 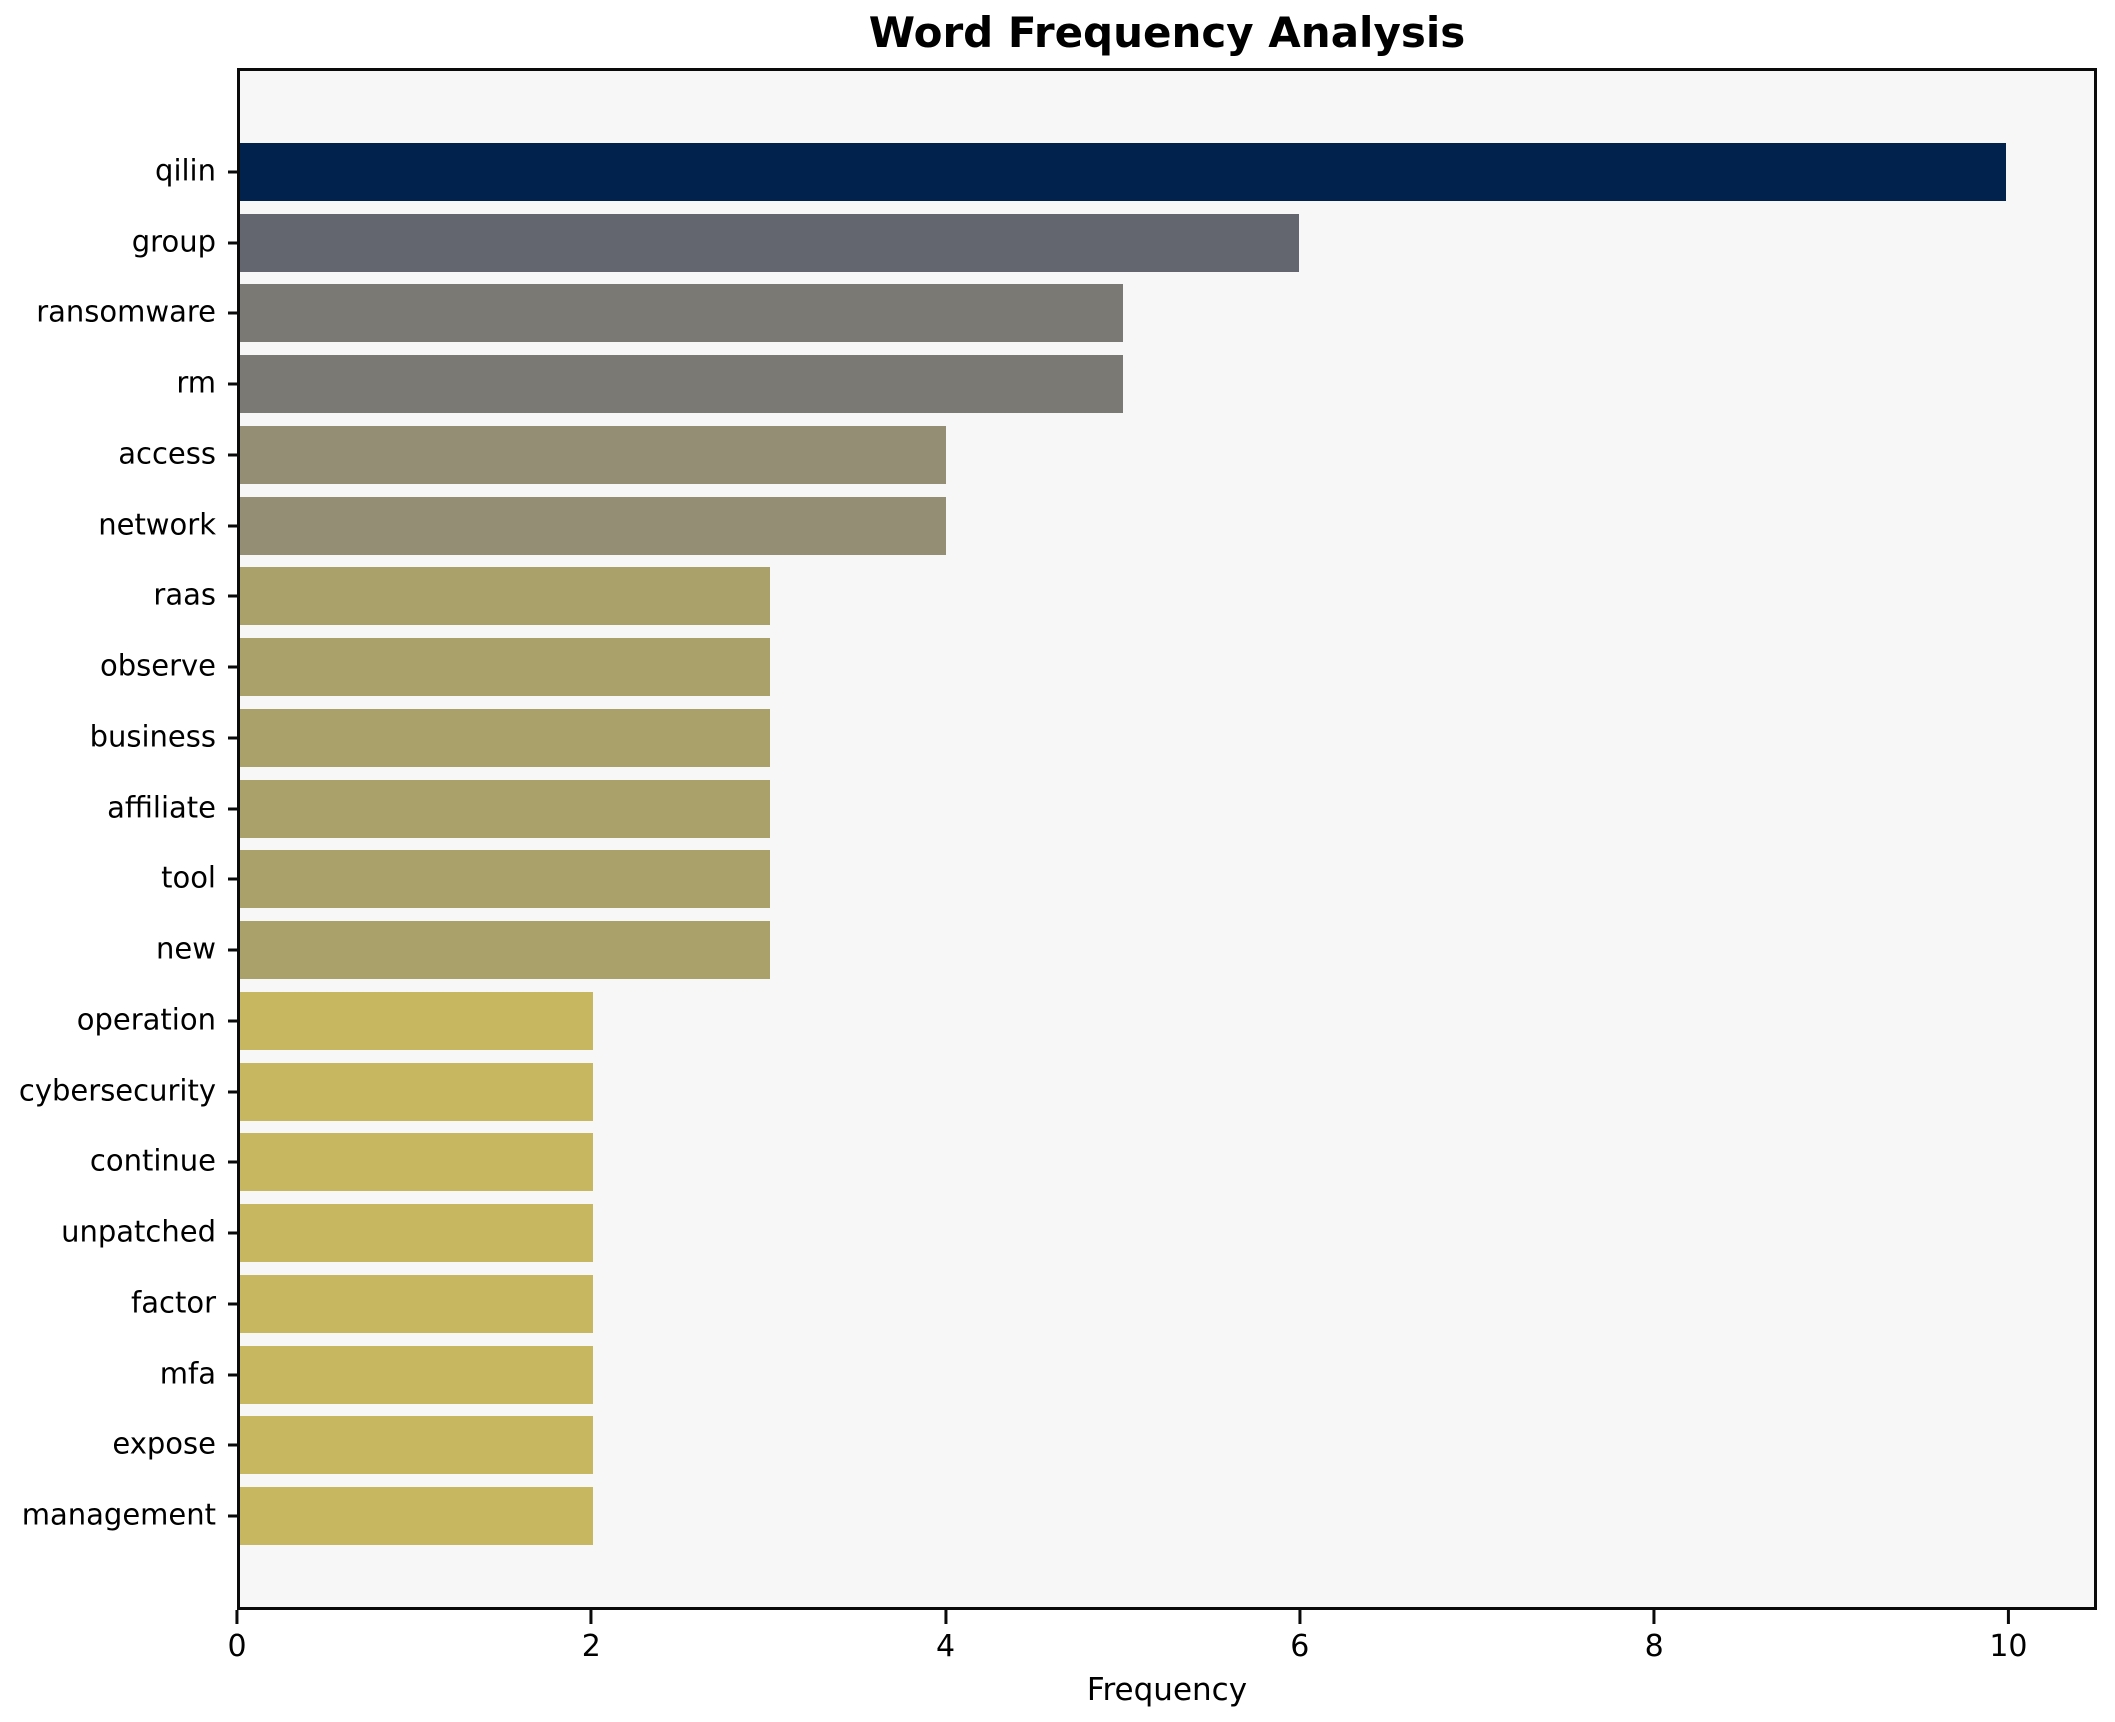 What do you see at coordinates (173, 241) in the screenshot?
I see `y-tick-label: group` at bounding box center [173, 241].